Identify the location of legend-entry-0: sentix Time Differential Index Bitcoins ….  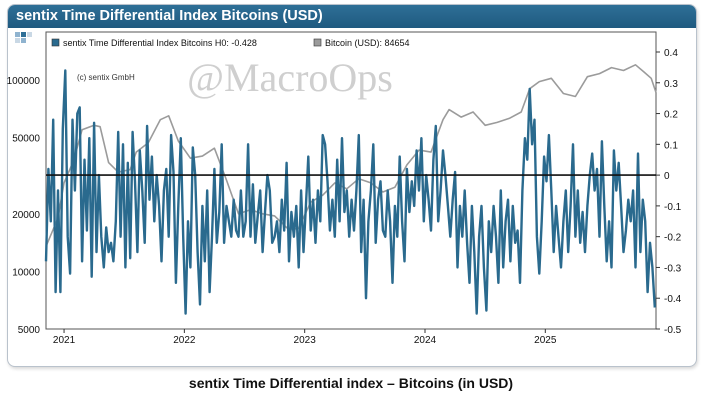
(160, 43).